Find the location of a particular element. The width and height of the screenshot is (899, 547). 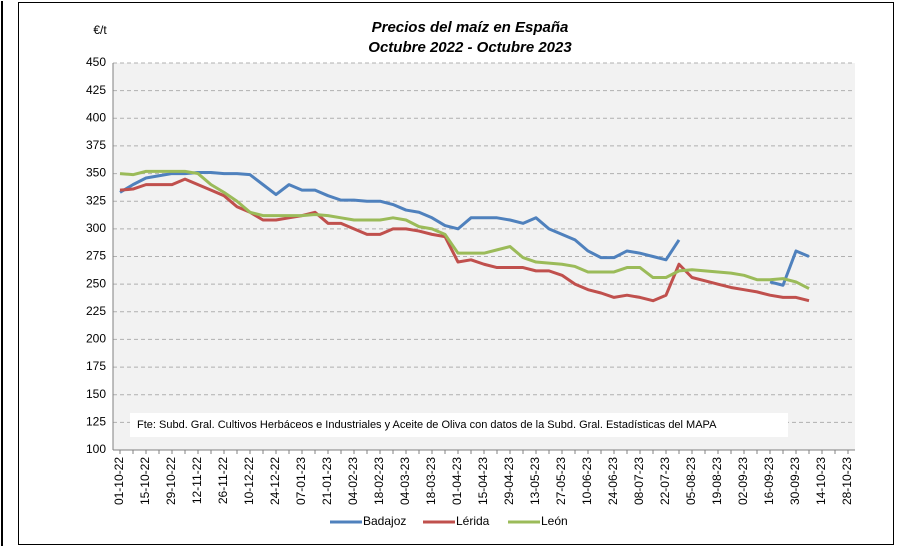

y-tick-label: 250 is located at coordinates (96, 283).